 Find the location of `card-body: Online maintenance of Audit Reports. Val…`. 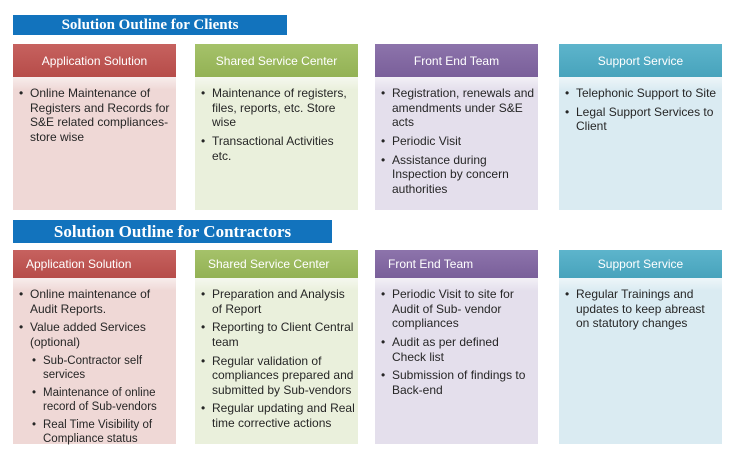

card-body: Online maintenance of Audit Reports. Val… is located at coordinates (94, 362).